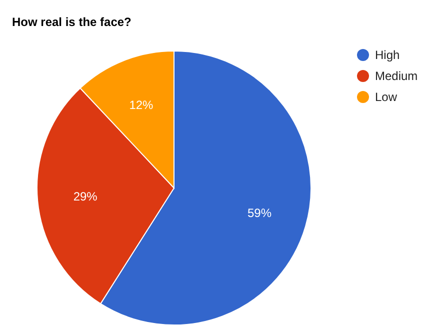 The width and height of the screenshot is (423, 331). Describe the element at coordinates (386, 97) in the screenshot. I see `legend-label: Low` at that location.